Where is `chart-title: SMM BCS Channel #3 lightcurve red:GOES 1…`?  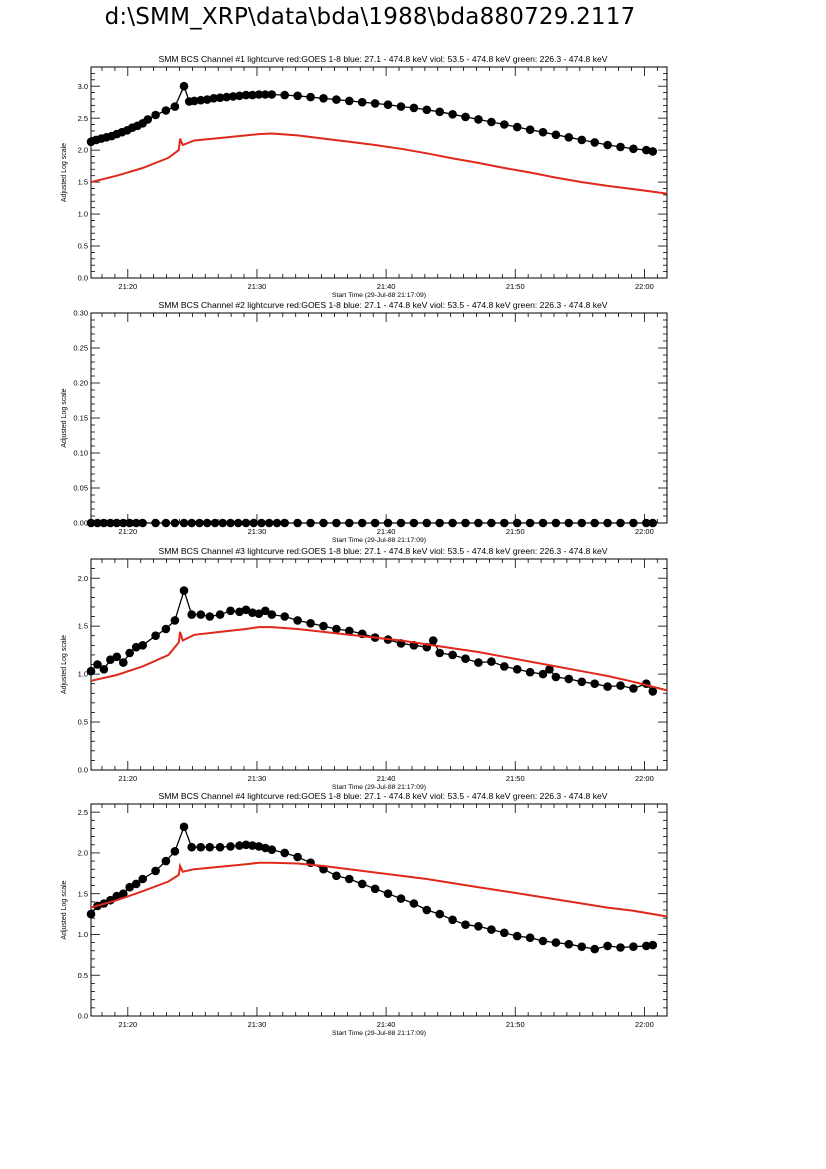
chart-title: SMM BCS Channel #3 lightcurve red:GOES 1… is located at coordinates (382, 551).